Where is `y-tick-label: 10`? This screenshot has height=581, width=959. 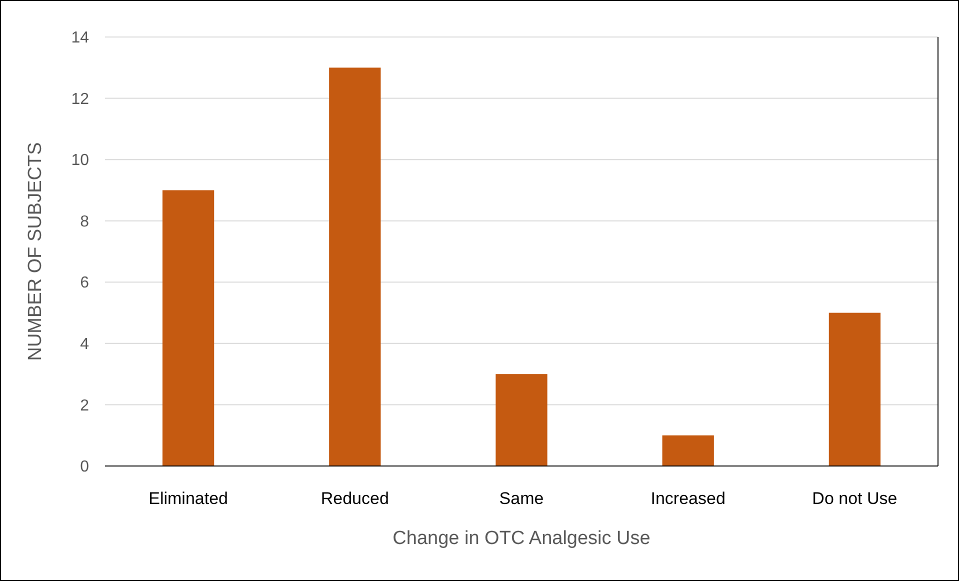
y-tick-label: 10 is located at coordinates (80, 161).